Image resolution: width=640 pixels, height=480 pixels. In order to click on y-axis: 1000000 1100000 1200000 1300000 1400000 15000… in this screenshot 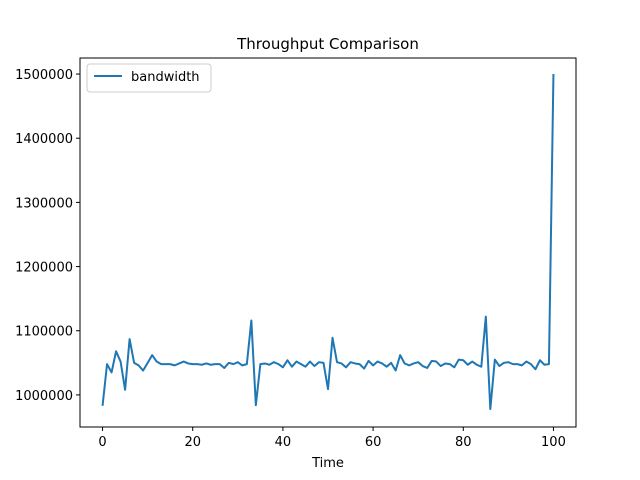, I will do `click(47, 236)`.